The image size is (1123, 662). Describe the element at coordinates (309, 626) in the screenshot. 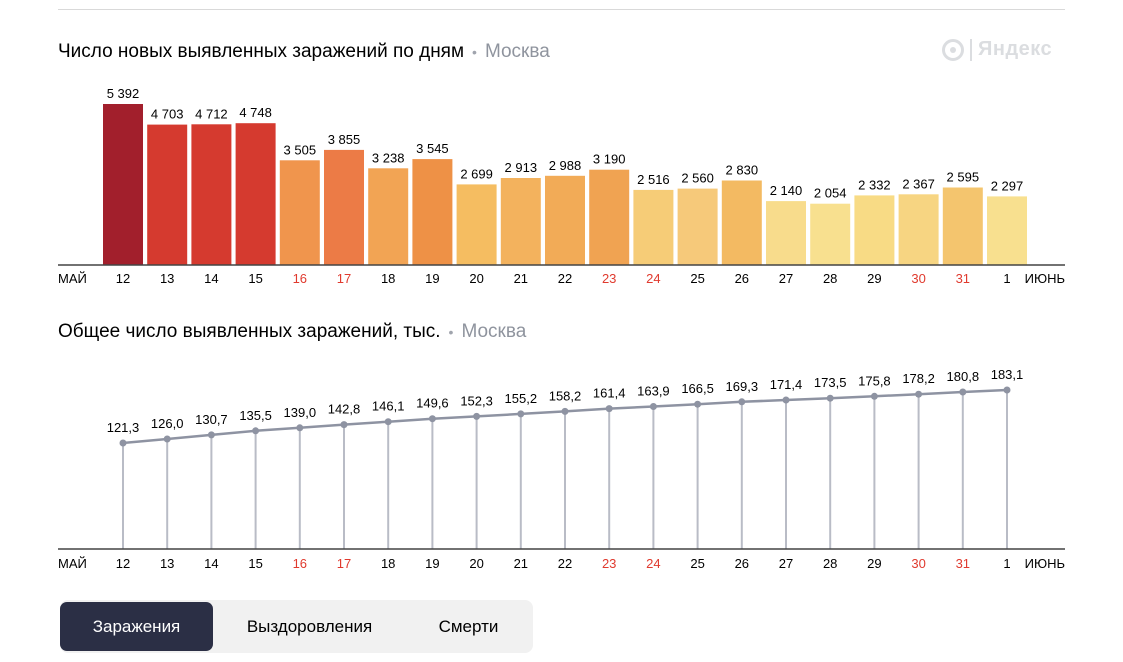

I see `tab-recoveries: Выздоровления` at that location.